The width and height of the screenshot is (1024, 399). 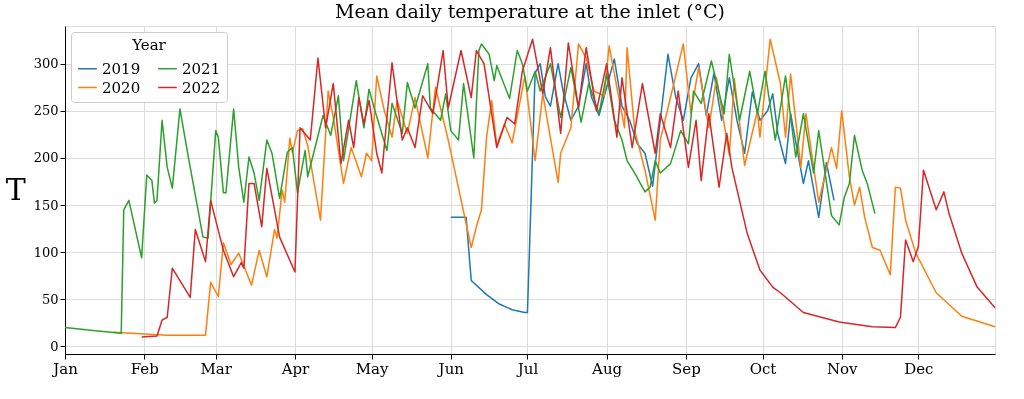 I want to click on x-tick-label: May, so click(x=372, y=368).